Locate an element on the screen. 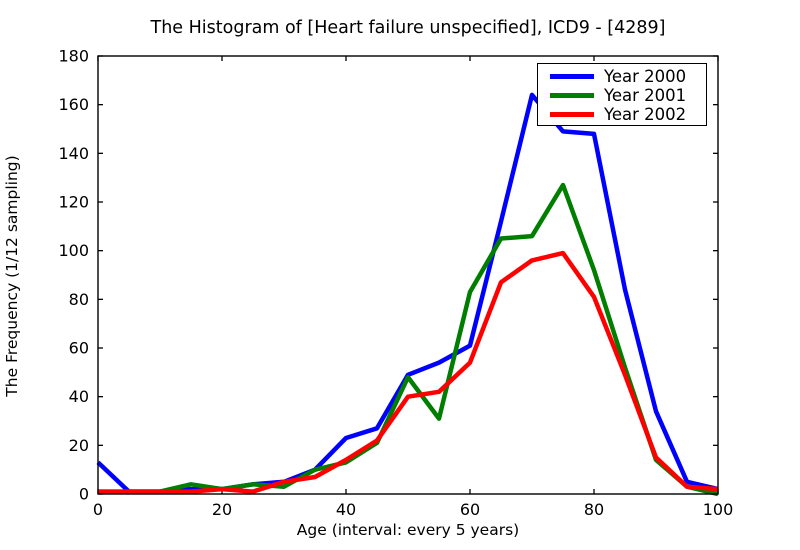 The width and height of the screenshot is (800, 550). x-tick-label: 100 is located at coordinates (718, 509).